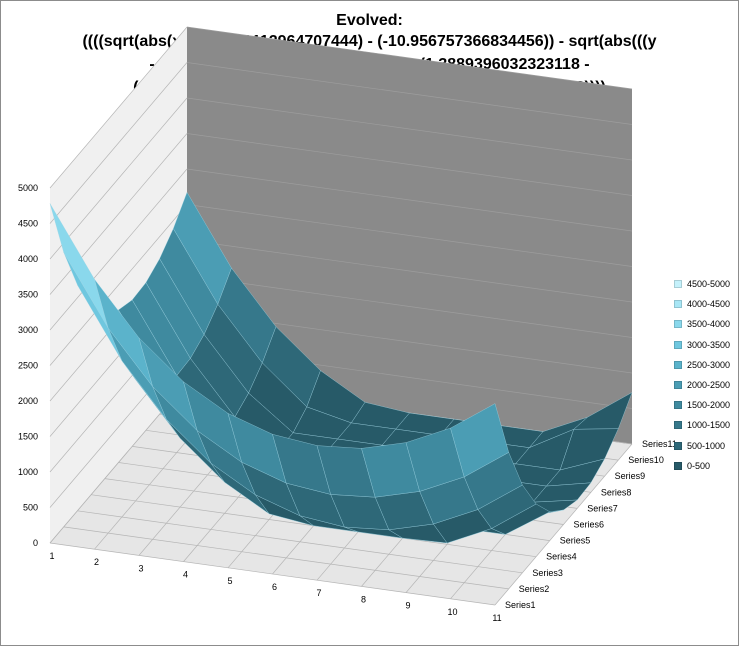  I want to click on x-tick-label: 7, so click(318, 593).